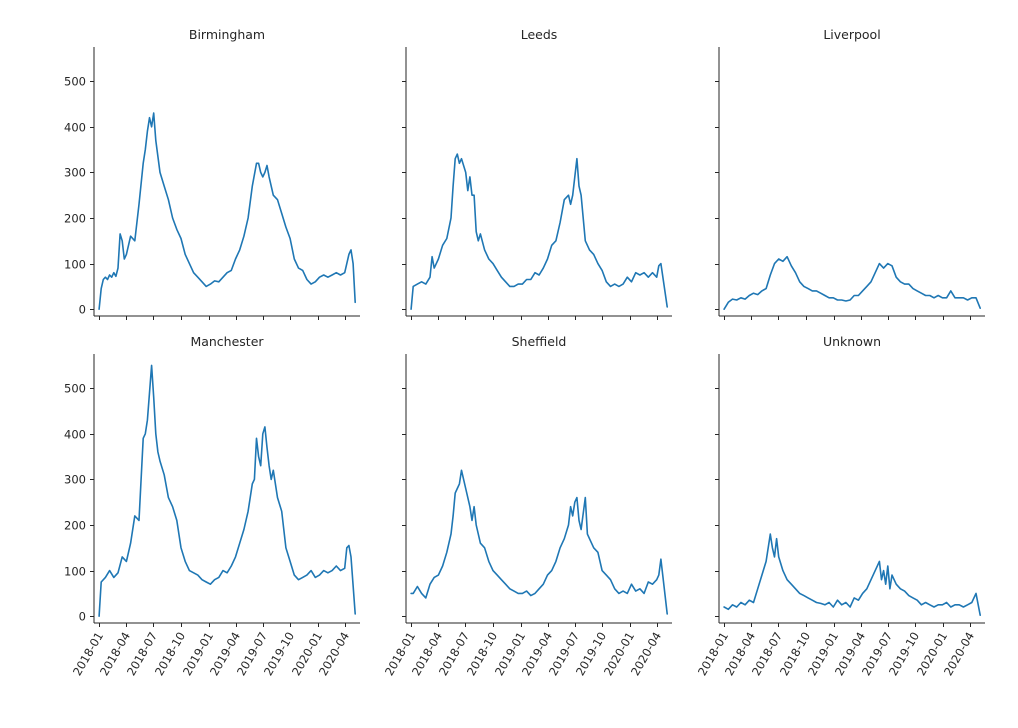  I want to click on panel-title: Manchester, so click(227, 341).